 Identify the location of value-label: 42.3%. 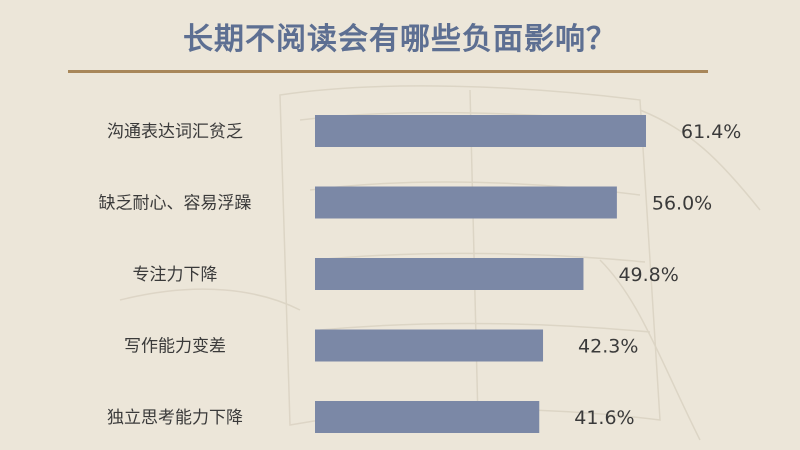
(608, 347).